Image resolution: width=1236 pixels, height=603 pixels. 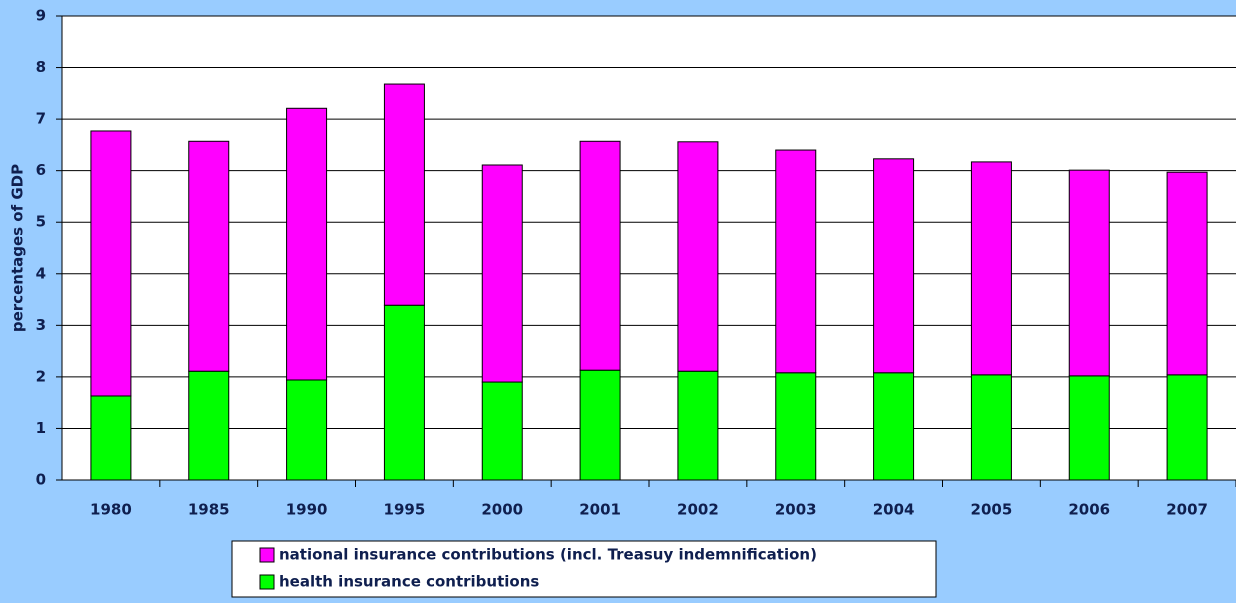 I want to click on x-tick-label: 2003, so click(x=796, y=510).